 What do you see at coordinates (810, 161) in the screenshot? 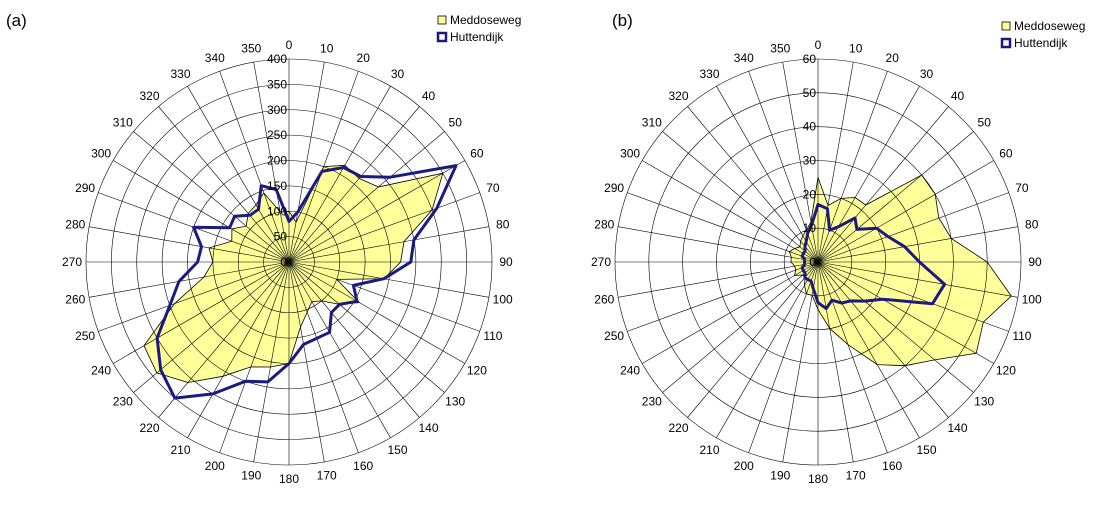
I see `radial-tick-label: 30` at bounding box center [810, 161].